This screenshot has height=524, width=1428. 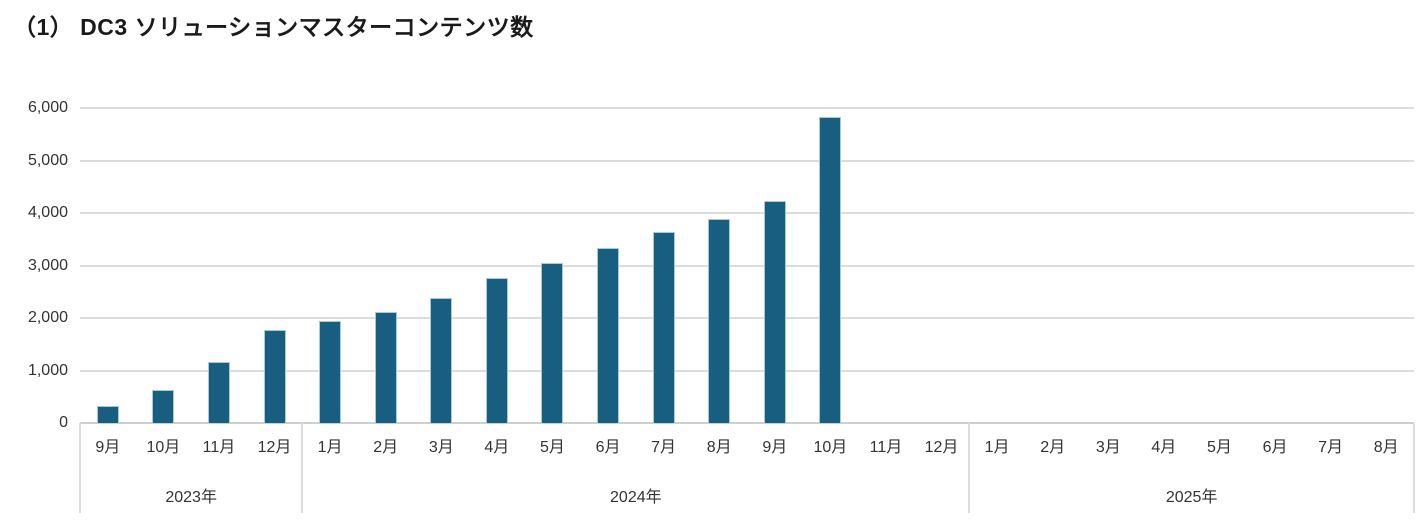 I want to click on bar-2023-12月, so click(x=274, y=376).